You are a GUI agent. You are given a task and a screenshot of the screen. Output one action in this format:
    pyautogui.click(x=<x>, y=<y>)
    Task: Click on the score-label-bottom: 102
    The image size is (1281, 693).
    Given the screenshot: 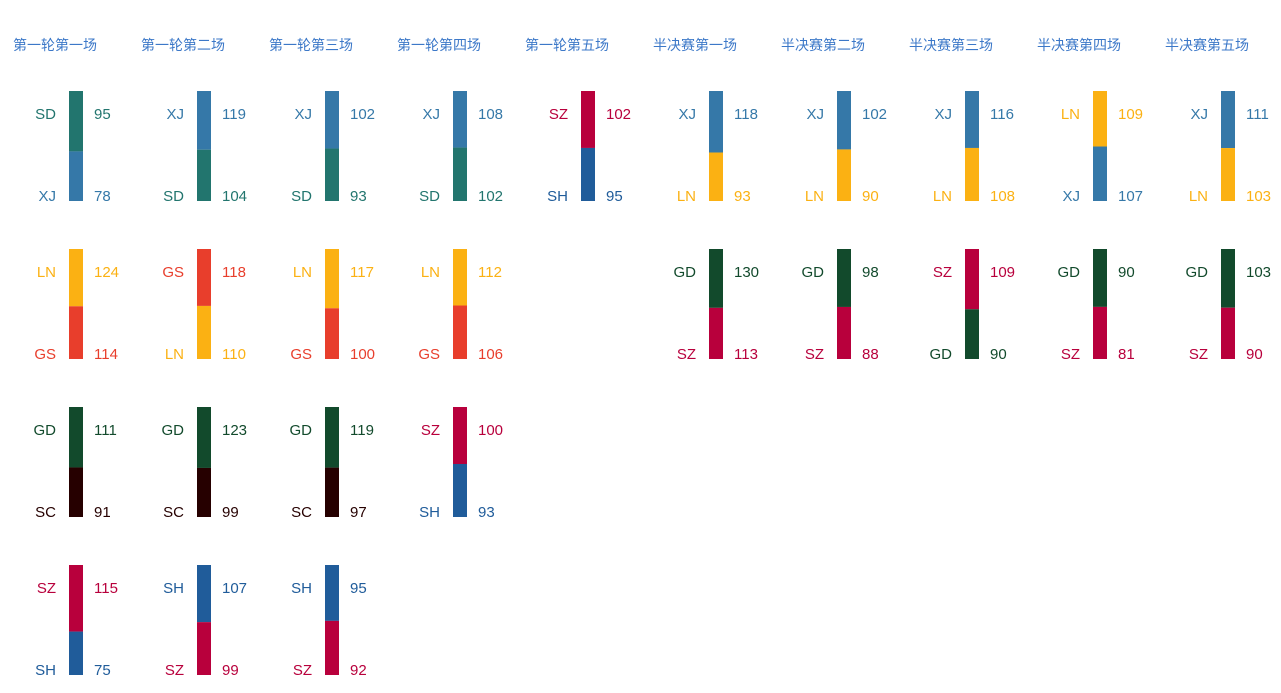 What is the action you would take?
    pyautogui.click(x=490, y=196)
    